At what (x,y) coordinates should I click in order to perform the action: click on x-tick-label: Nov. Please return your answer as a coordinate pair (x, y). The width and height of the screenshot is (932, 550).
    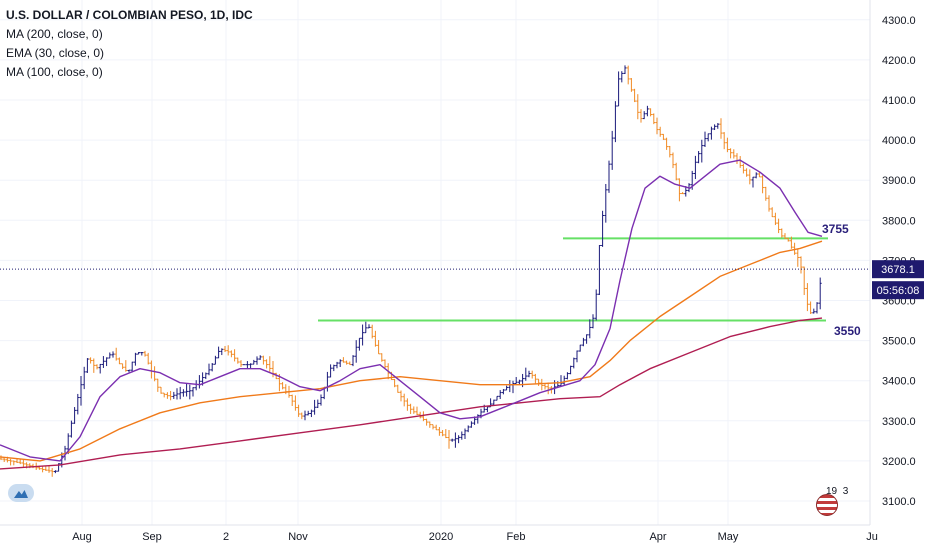
    Looking at the image, I should click on (298, 537).